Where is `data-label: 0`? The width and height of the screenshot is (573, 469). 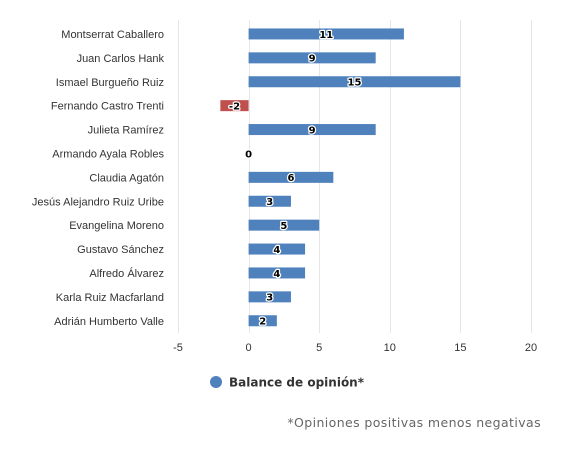 data-label: 0 is located at coordinates (248, 154).